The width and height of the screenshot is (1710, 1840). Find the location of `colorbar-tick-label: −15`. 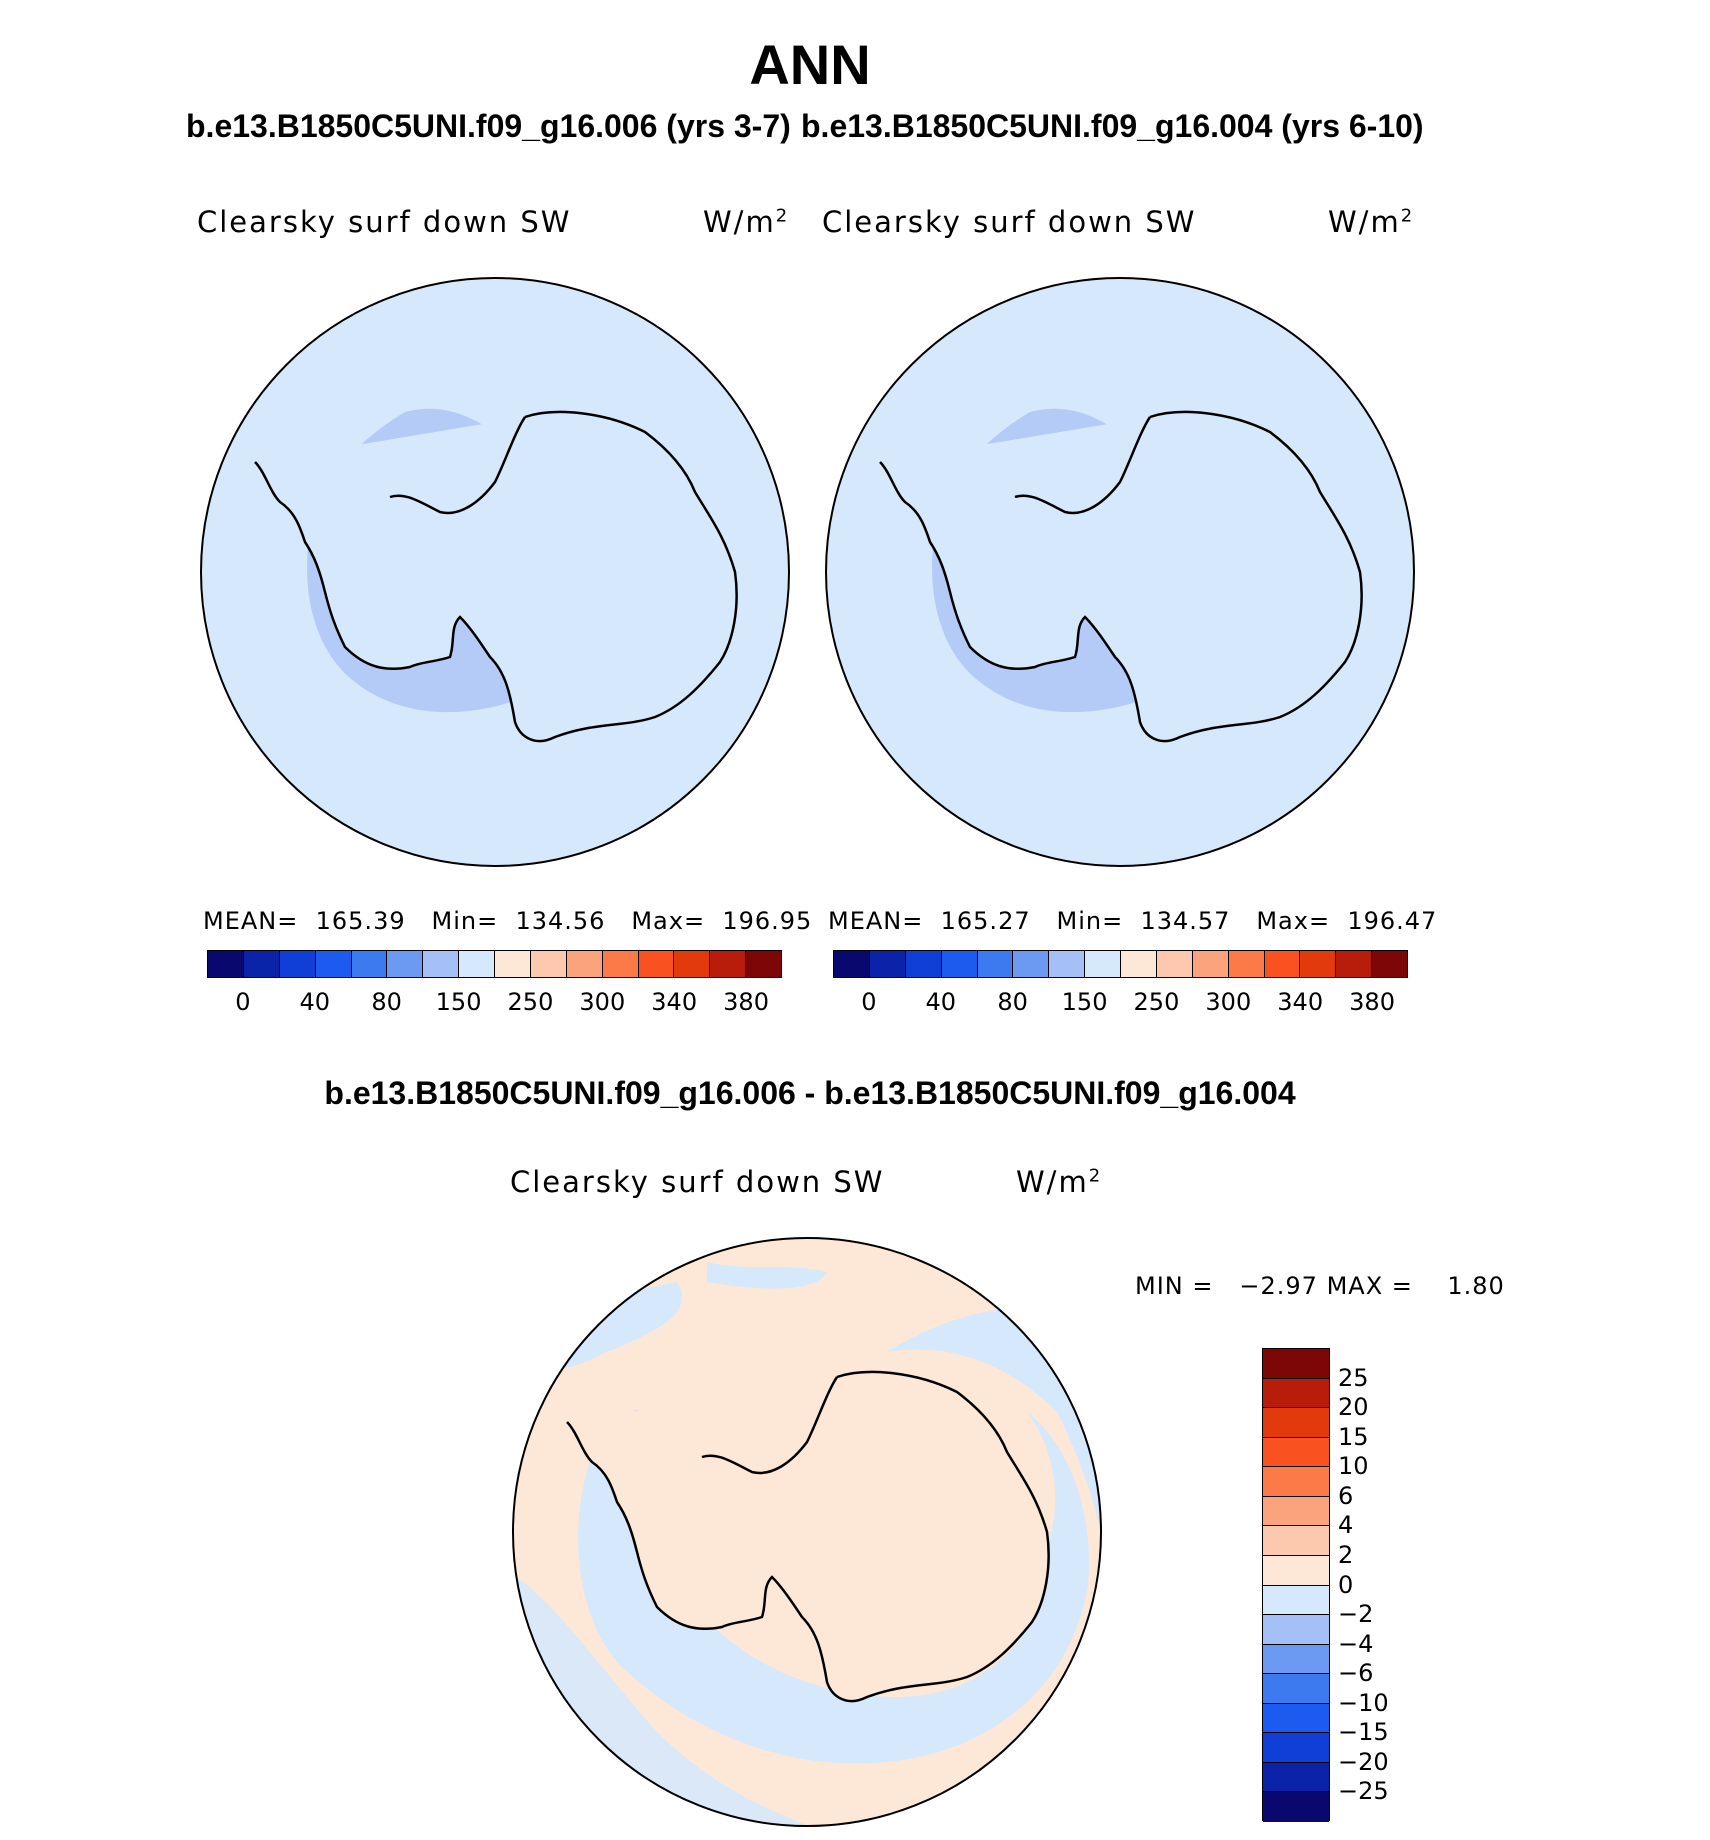

colorbar-tick-label: −15 is located at coordinates (1363, 1732).